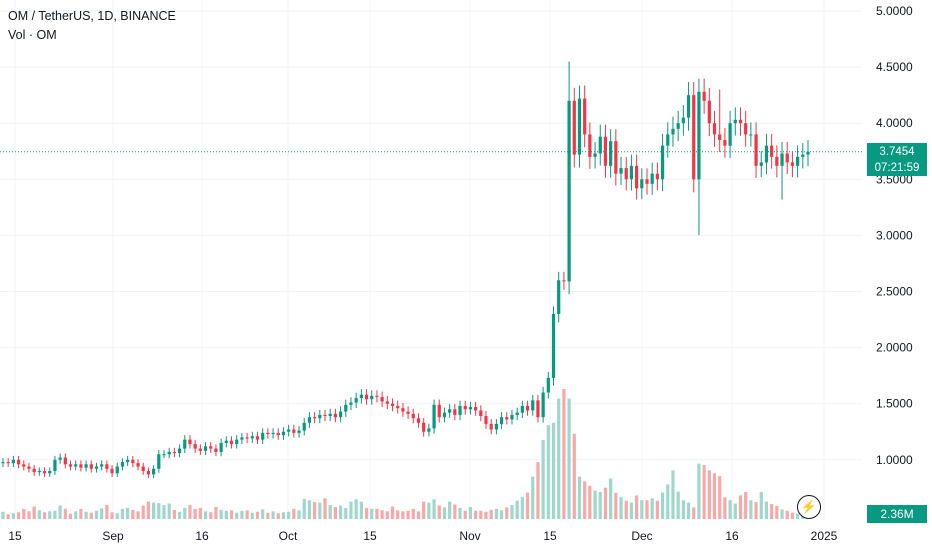 The width and height of the screenshot is (932, 550). I want to click on last-price-tag: 3.7454 07:21:59, so click(897, 159).